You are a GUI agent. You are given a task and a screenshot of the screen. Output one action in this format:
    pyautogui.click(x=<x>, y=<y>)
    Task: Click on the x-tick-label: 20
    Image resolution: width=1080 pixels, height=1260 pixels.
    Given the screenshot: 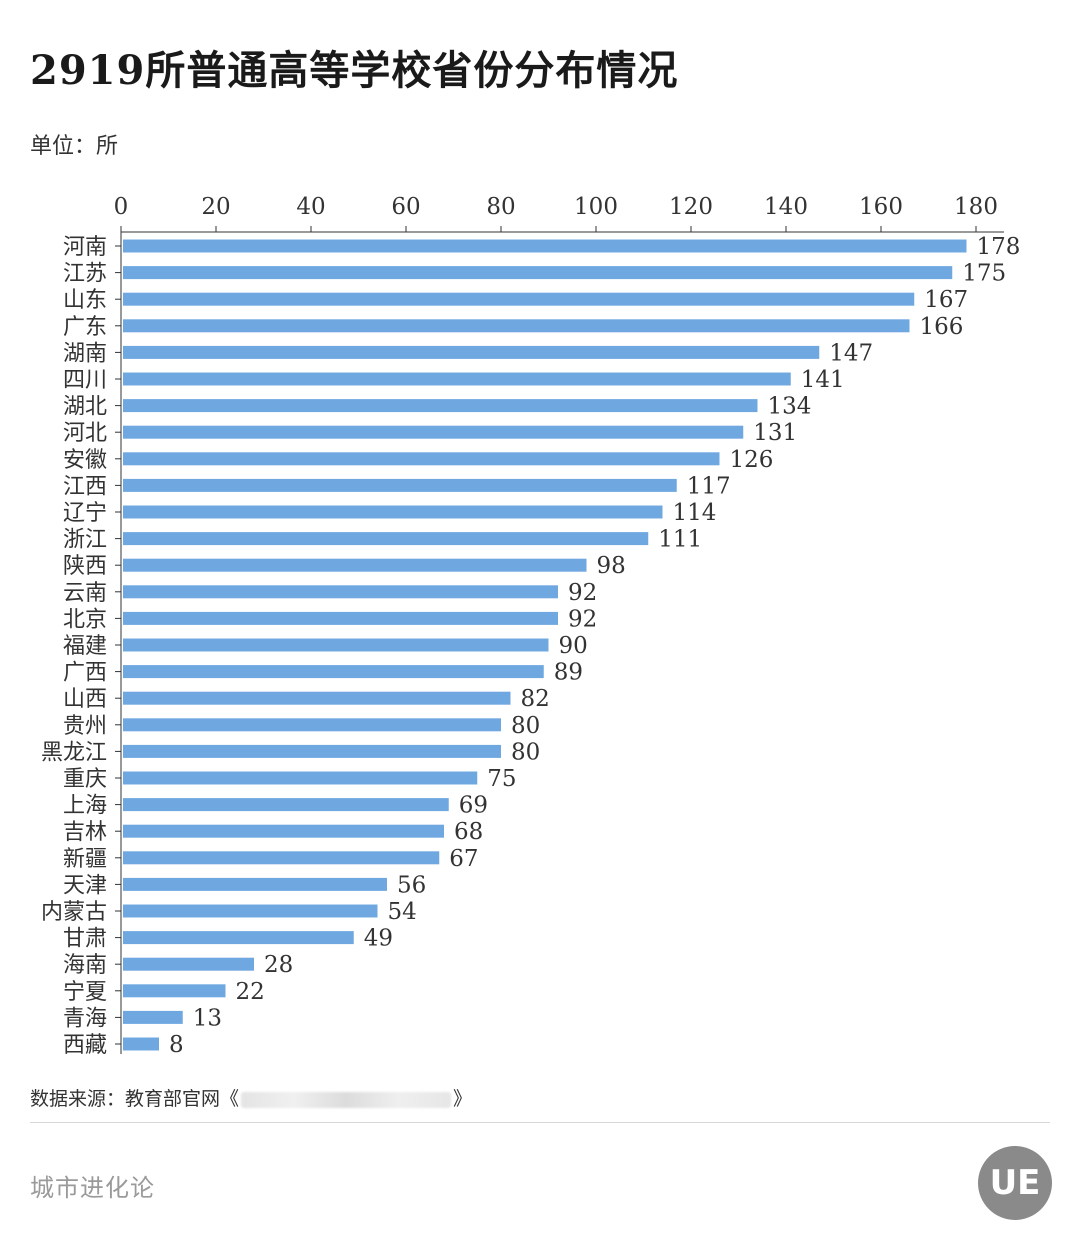 What is the action you would take?
    pyautogui.click(x=215, y=207)
    